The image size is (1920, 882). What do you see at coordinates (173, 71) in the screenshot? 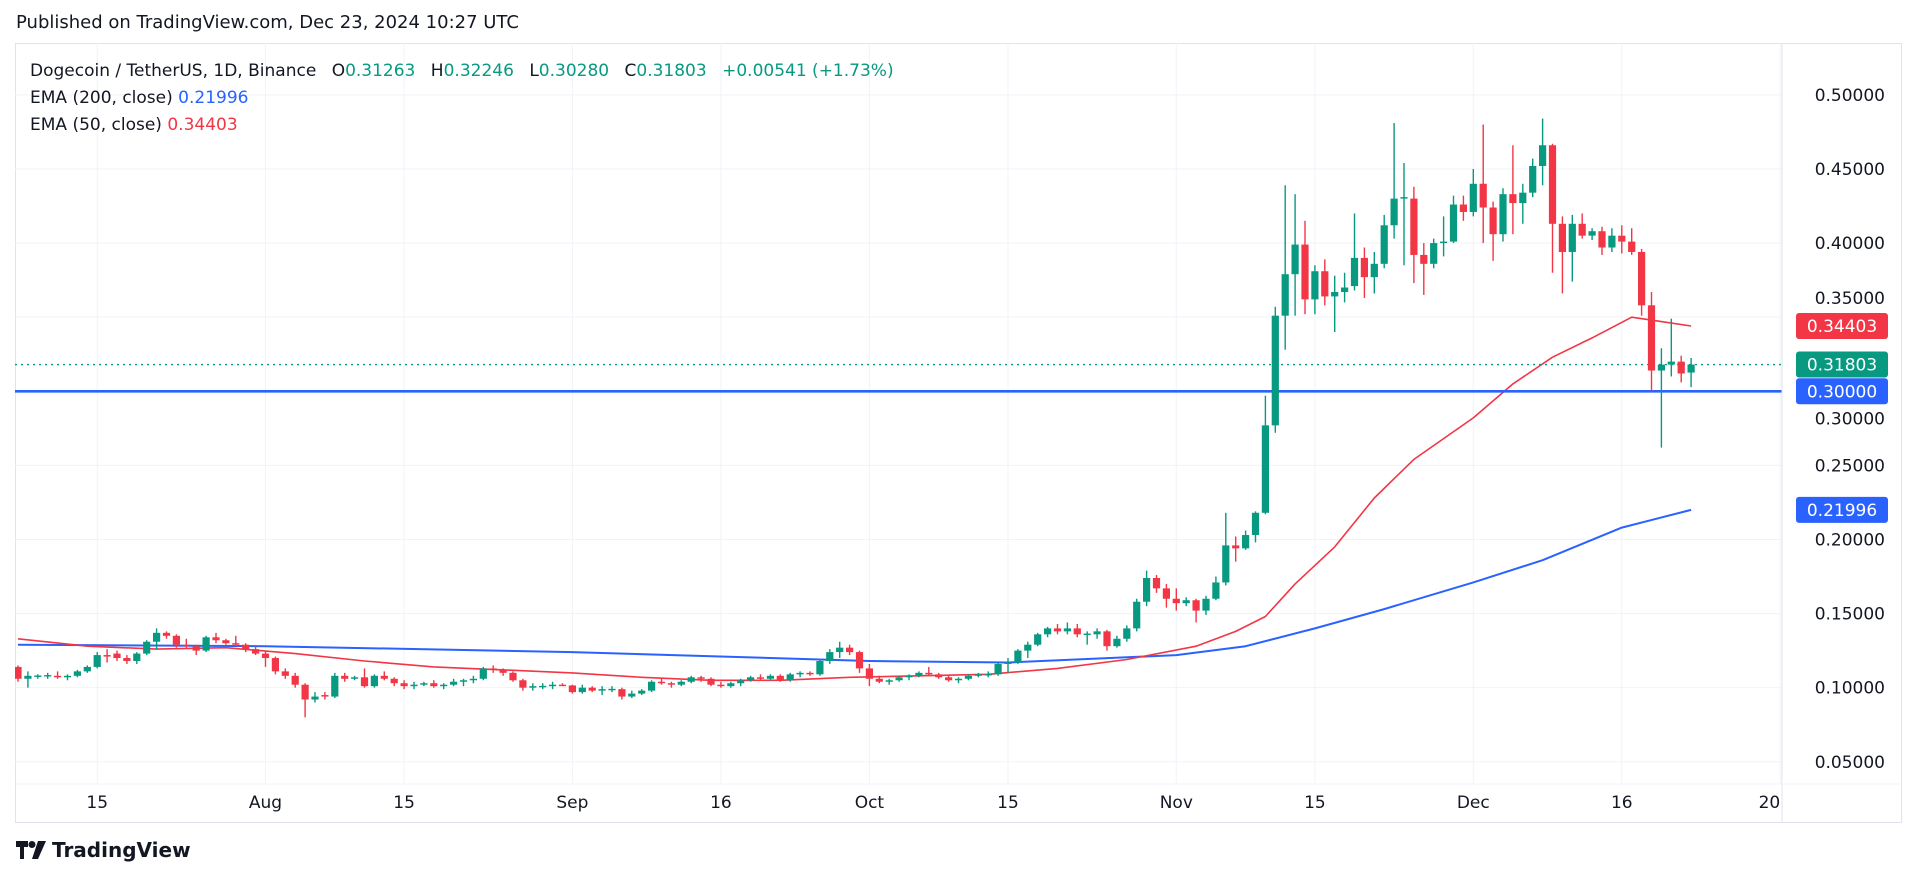
I see `symbol-title: Dogecoin / TetherUS, 1D, Binance` at bounding box center [173, 71].